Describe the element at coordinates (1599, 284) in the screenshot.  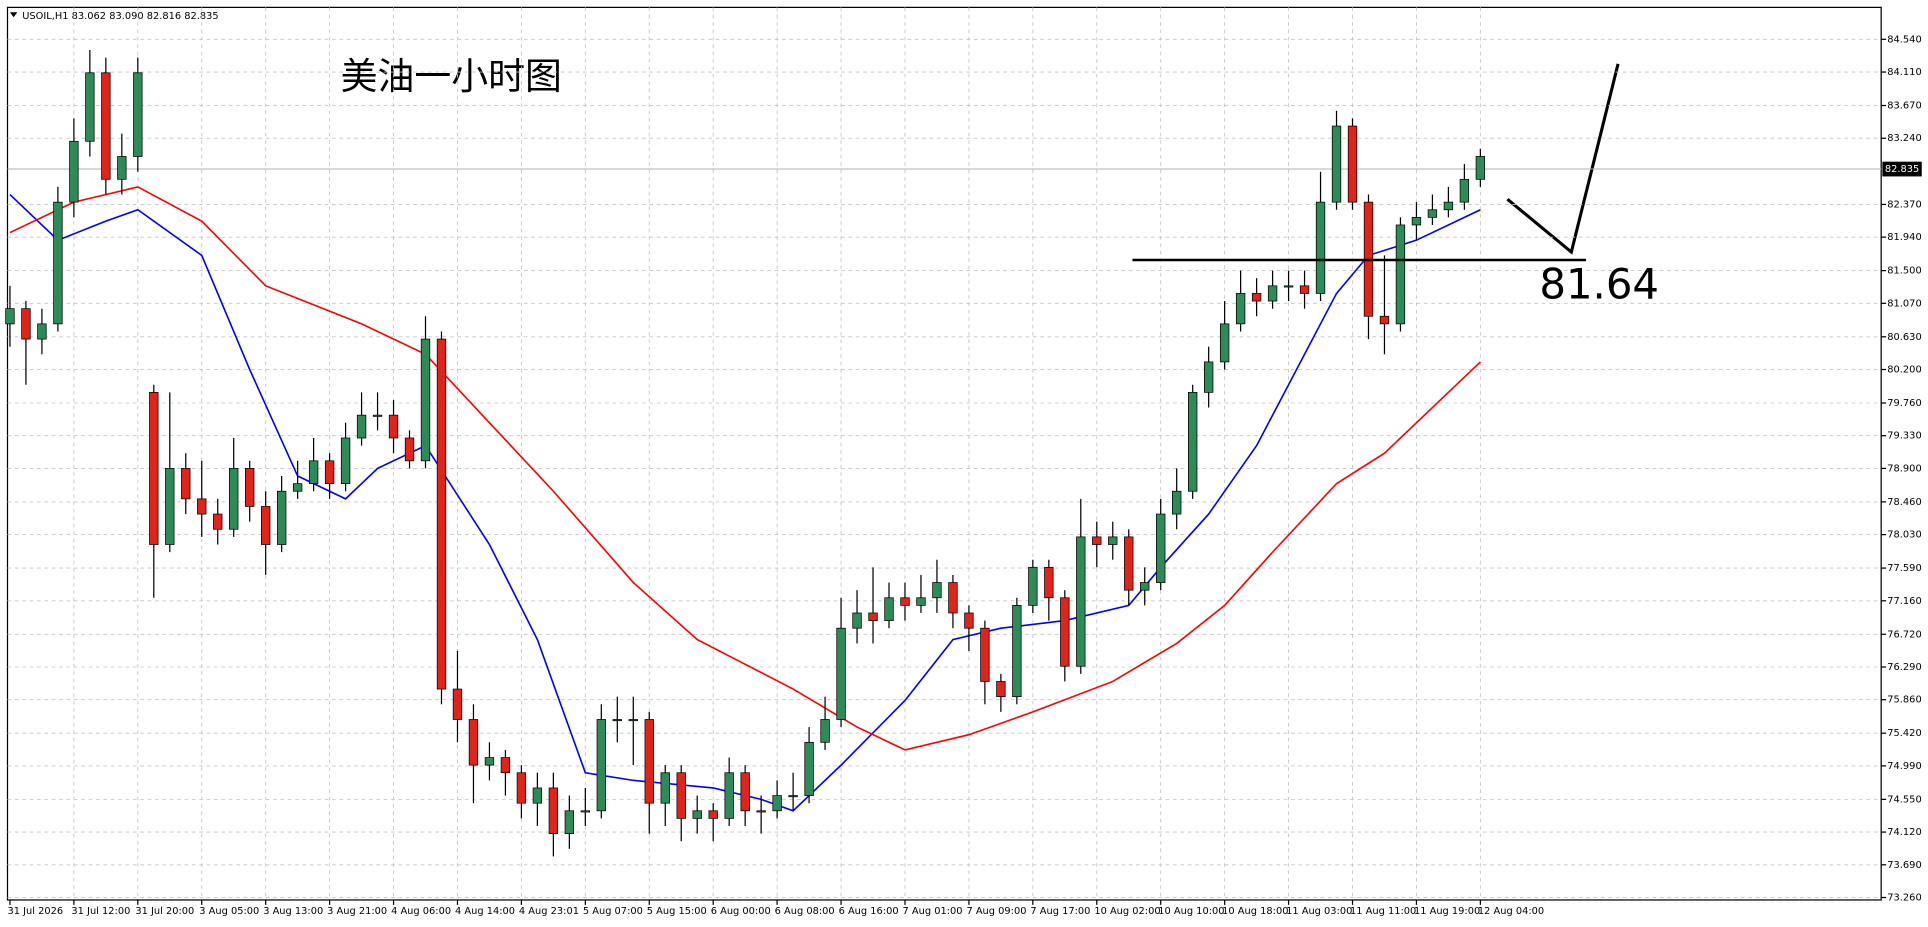
I see `level-label: 81.64` at that location.